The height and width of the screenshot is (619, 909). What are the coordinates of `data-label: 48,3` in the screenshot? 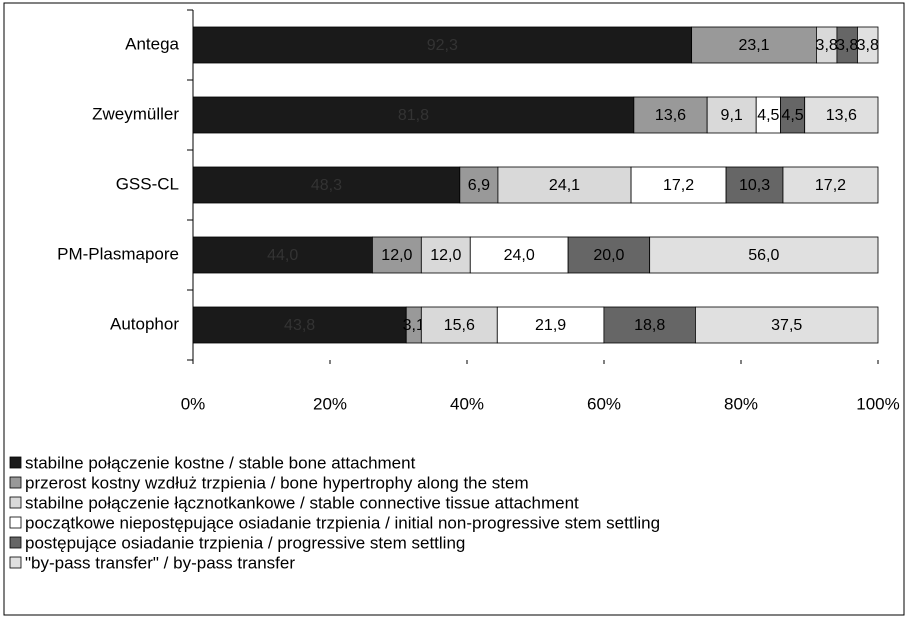 It's located at (326, 185).